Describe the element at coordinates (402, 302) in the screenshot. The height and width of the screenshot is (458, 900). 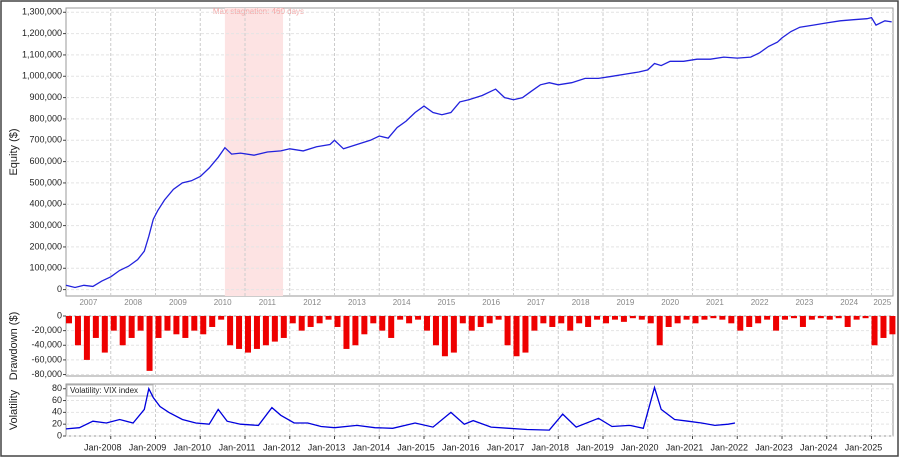
I see `year-label: 2014` at that location.